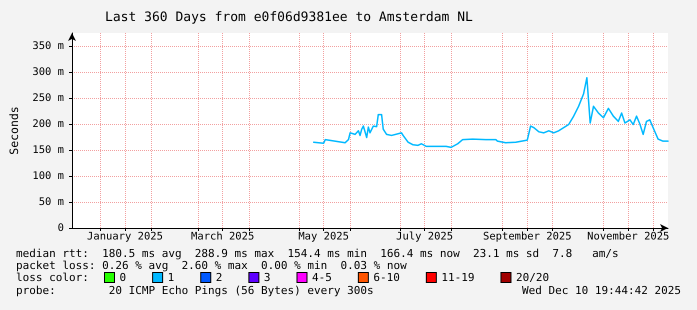 The height and width of the screenshot is (310, 697). I want to click on y-tick-label: 250 m, so click(48, 98).